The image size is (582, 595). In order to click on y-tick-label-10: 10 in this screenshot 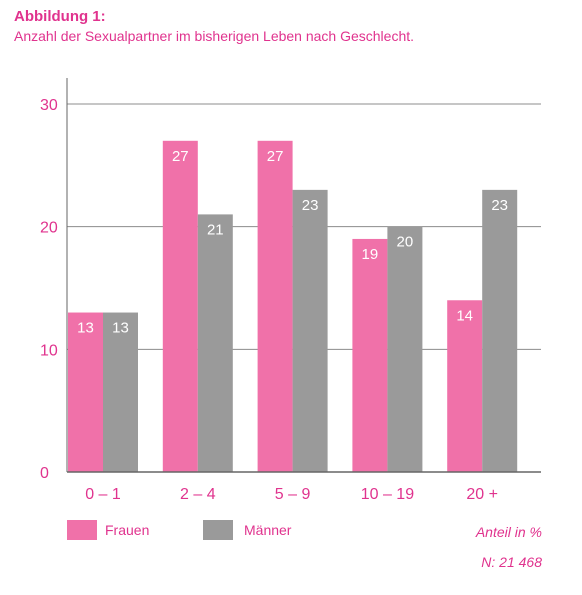, I will do `click(49, 350)`.